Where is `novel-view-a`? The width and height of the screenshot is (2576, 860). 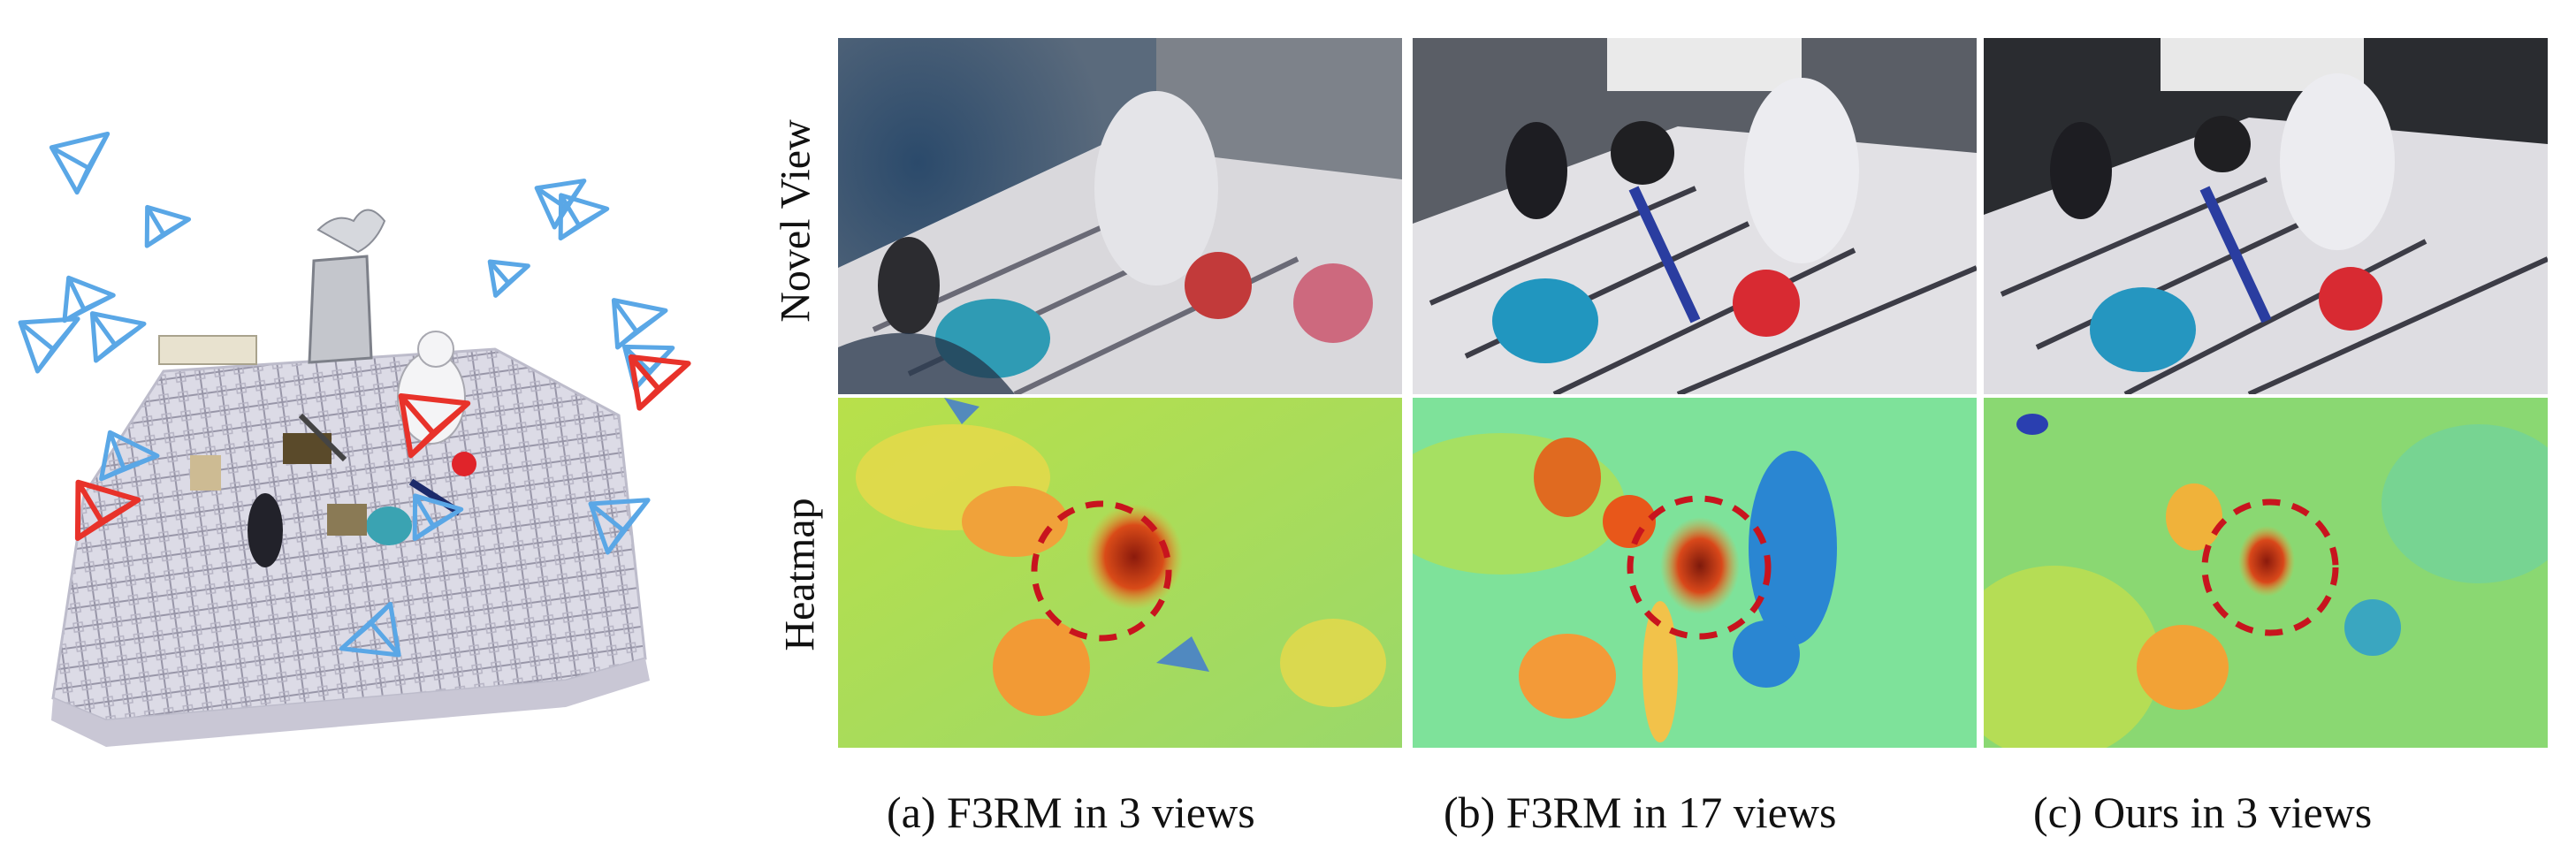 novel-view-a is located at coordinates (1120, 216).